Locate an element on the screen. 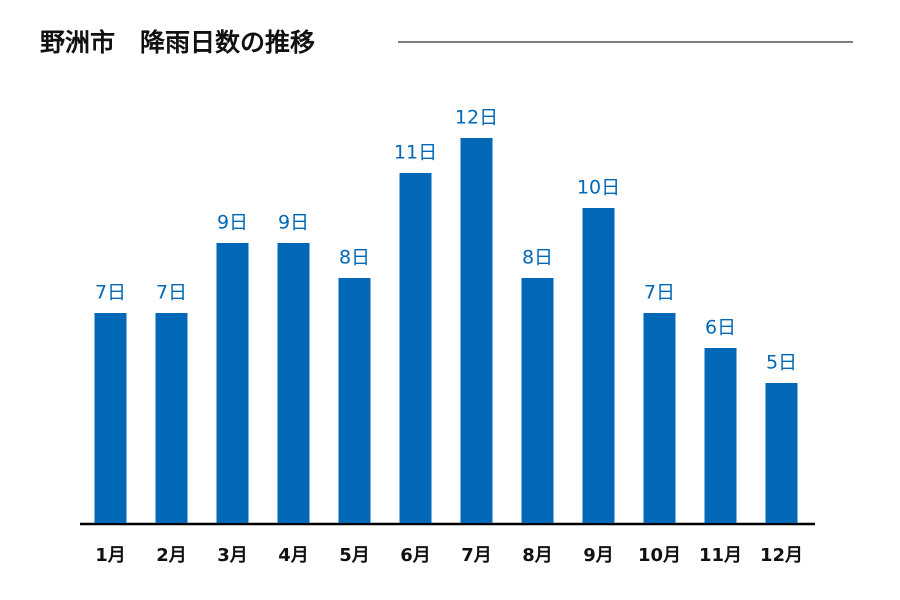 This screenshot has height=600, width=900. x-tick-label: 7月 is located at coordinates (476, 555).